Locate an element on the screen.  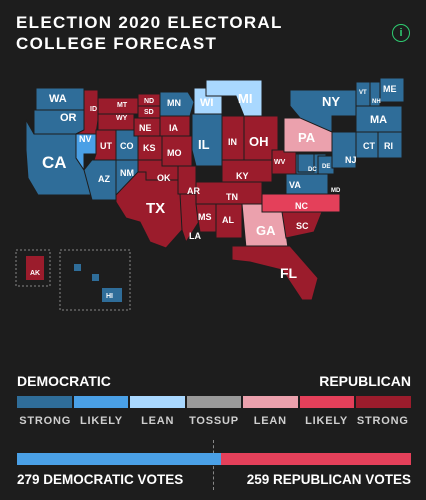
label-wy: WY is located at coordinates (122, 118).